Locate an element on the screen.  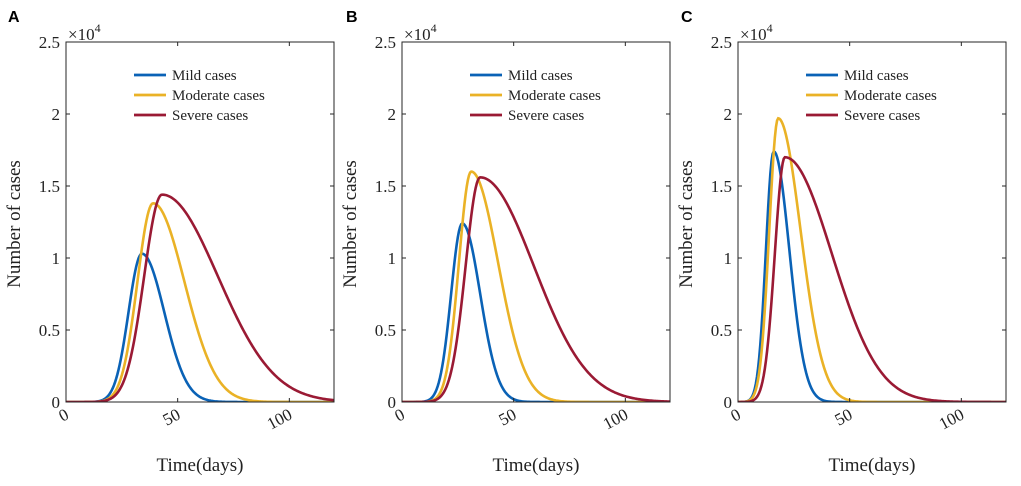
panel-letter: A is located at coordinates (14, 17).